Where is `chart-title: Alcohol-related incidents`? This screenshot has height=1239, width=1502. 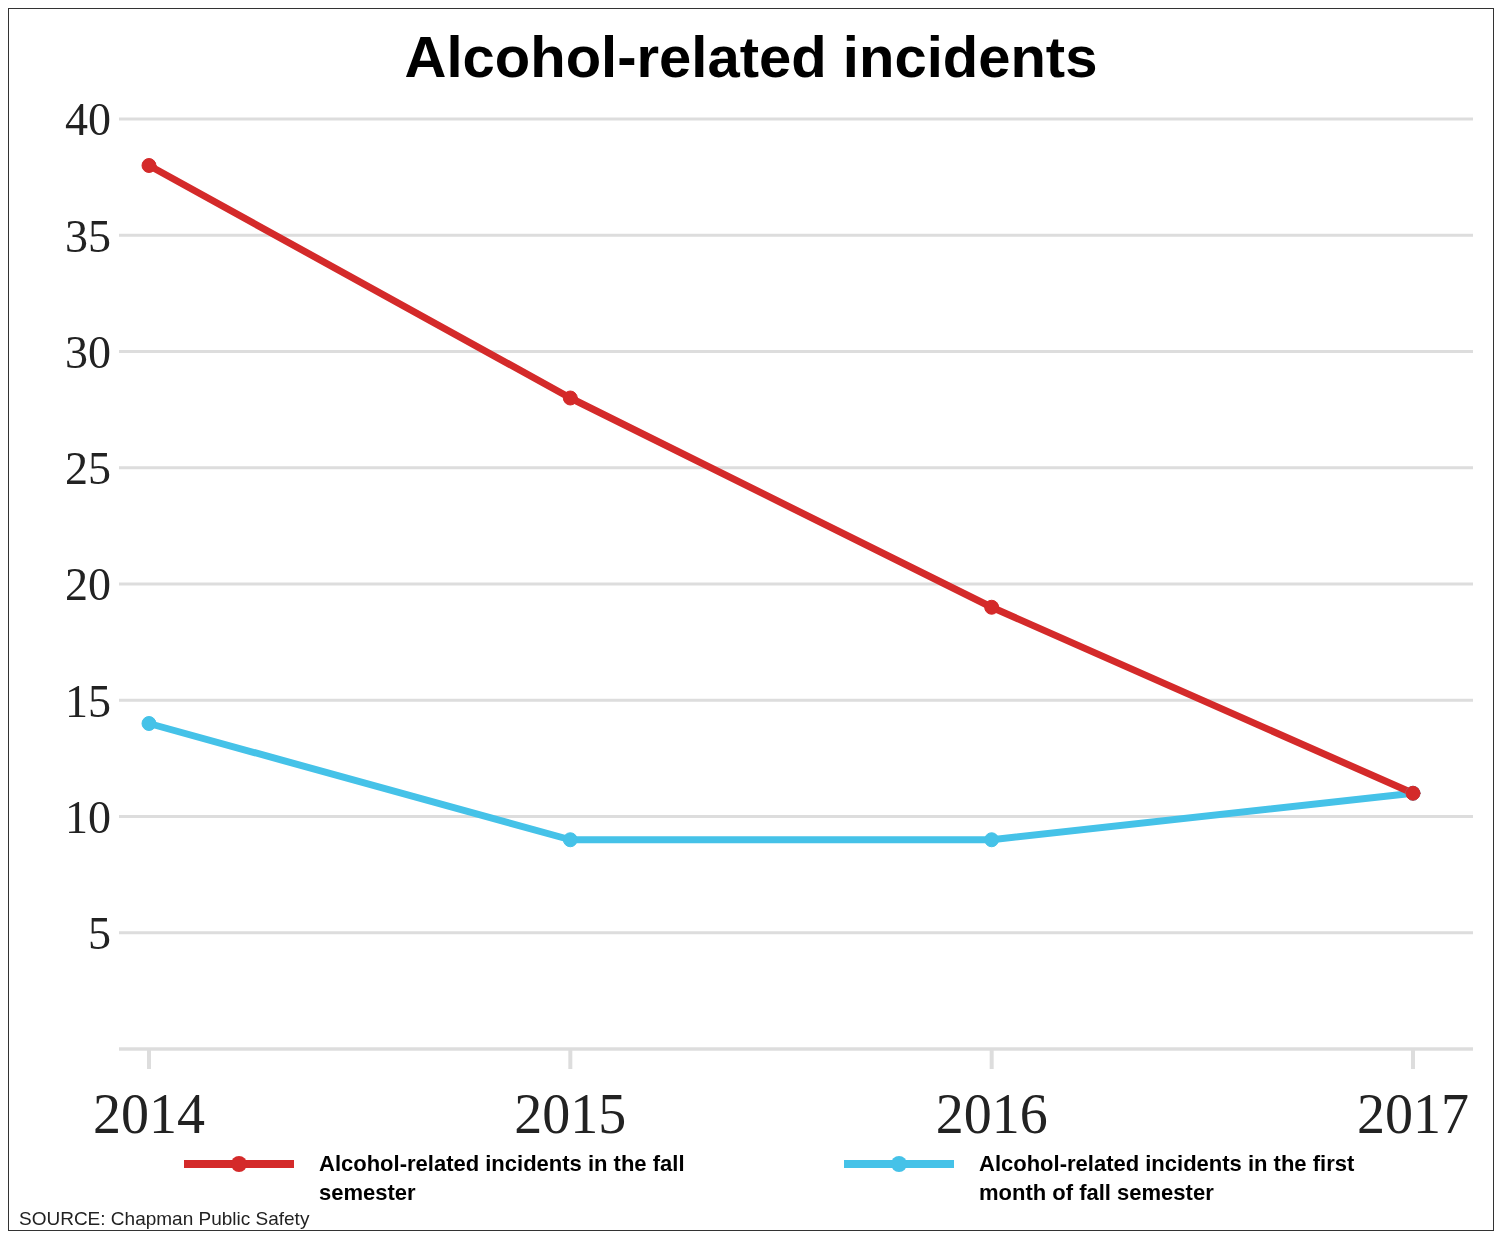 chart-title: Alcohol-related incidents is located at coordinates (751, 56).